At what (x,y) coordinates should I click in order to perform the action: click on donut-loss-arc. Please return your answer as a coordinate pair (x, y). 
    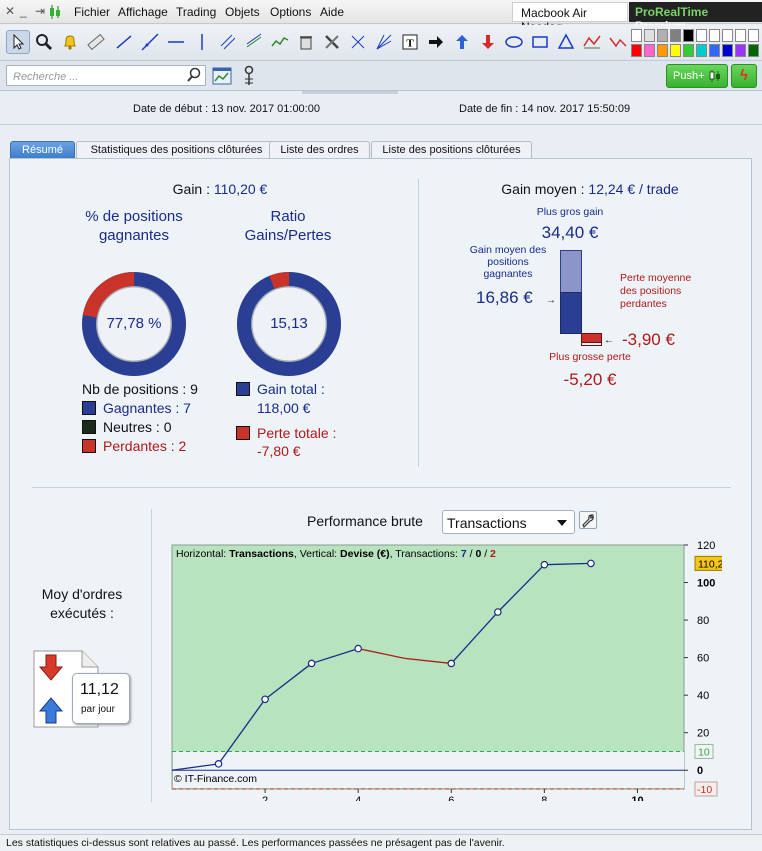
    Looking at the image, I should click on (289, 324).